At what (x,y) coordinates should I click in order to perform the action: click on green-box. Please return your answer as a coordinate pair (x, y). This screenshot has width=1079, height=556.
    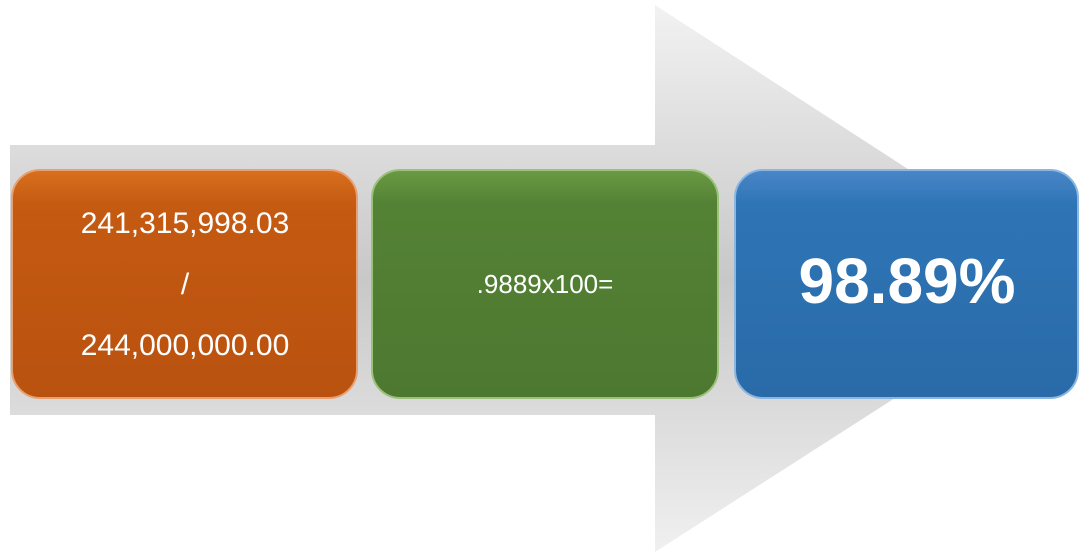
    Looking at the image, I should click on (545, 284).